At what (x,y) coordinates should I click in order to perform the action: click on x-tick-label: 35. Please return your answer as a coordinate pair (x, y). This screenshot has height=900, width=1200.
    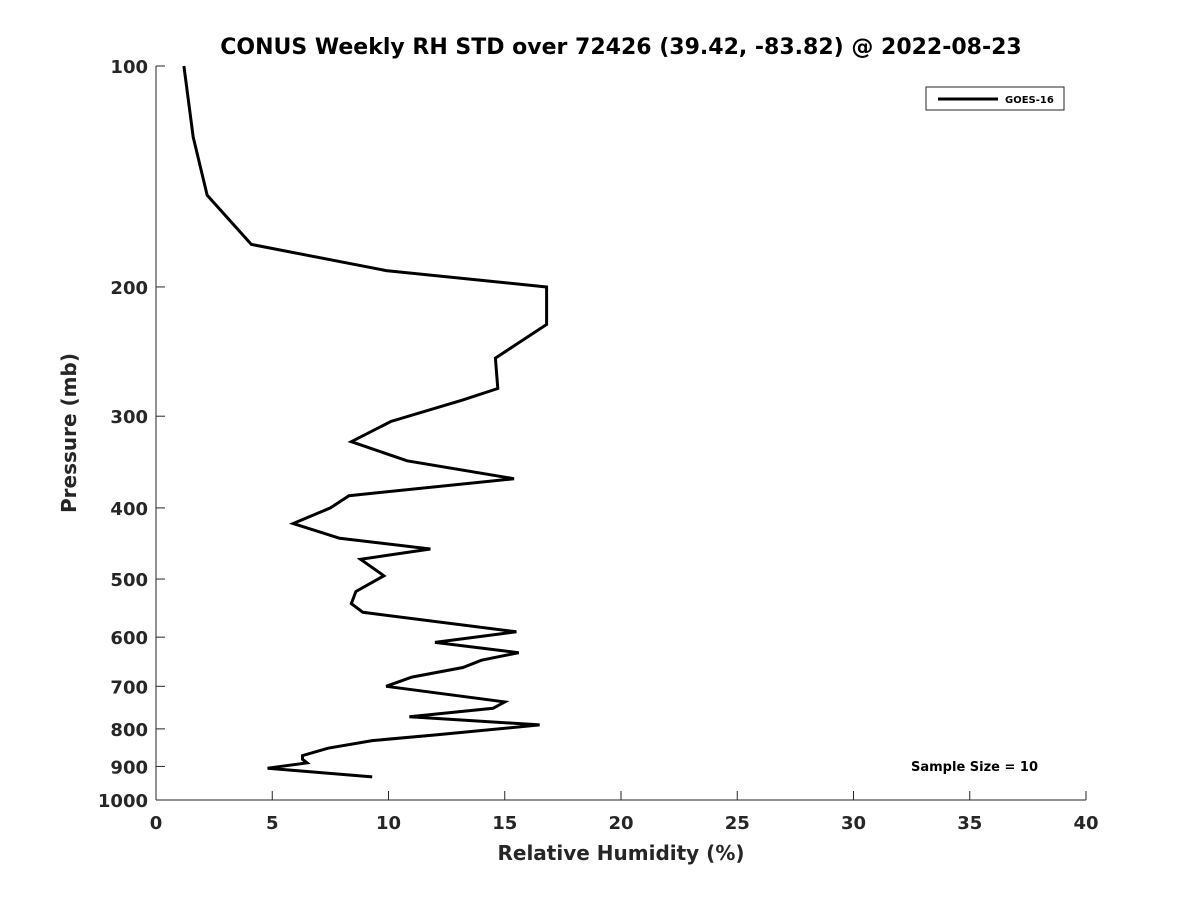
    Looking at the image, I should click on (969, 823).